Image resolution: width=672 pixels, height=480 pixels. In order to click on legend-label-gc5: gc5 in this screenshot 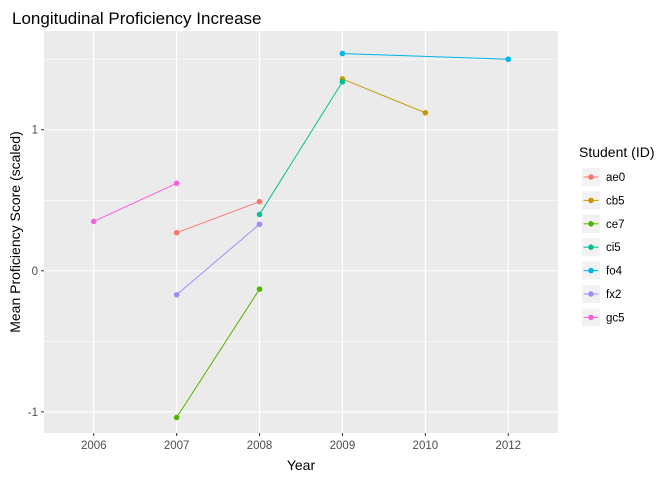, I will do `click(615, 318)`.